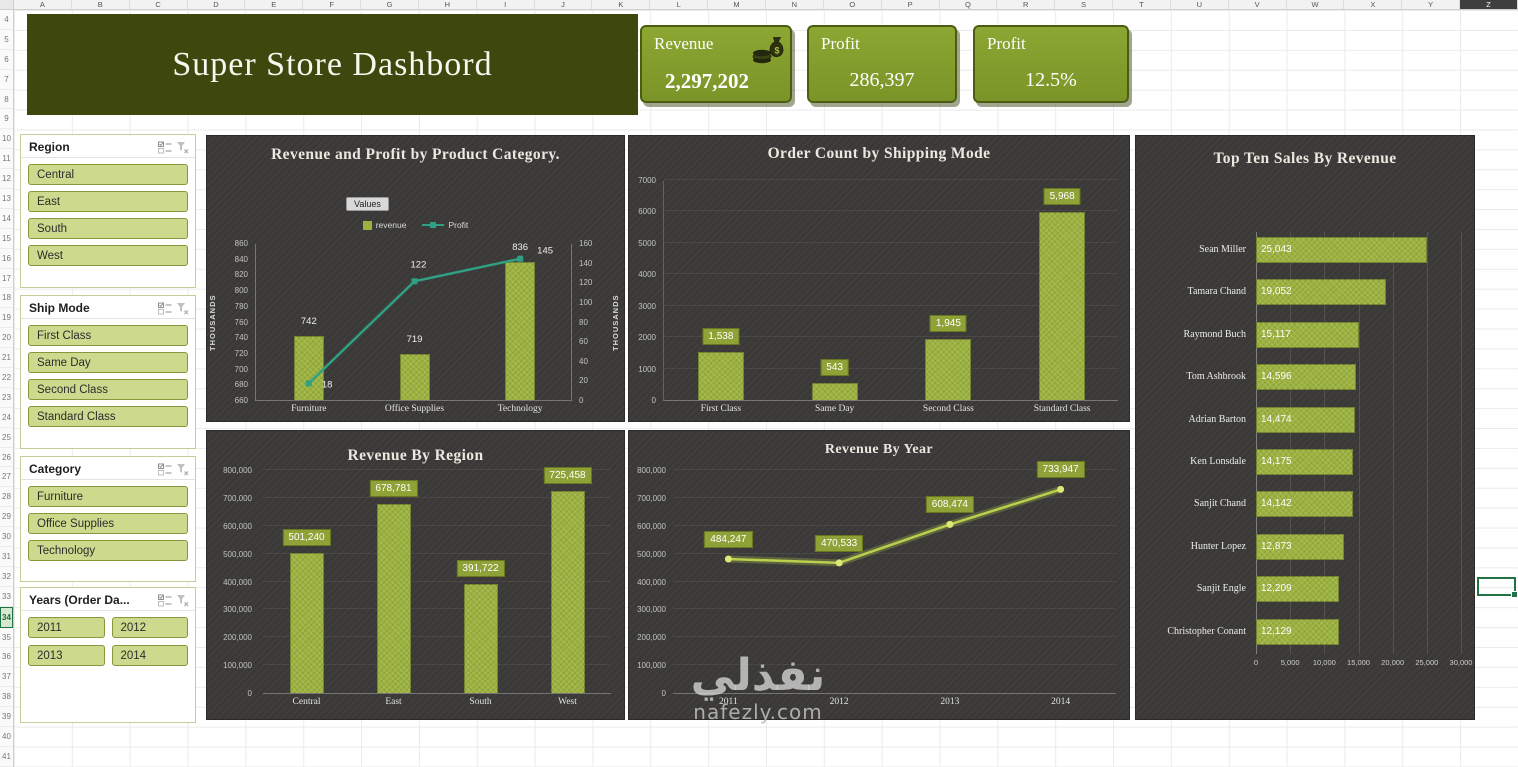 The image size is (1518, 767). What do you see at coordinates (1304, 462) in the screenshot?
I see `bar-ken-lonsdale` at bounding box center [1304, 462].